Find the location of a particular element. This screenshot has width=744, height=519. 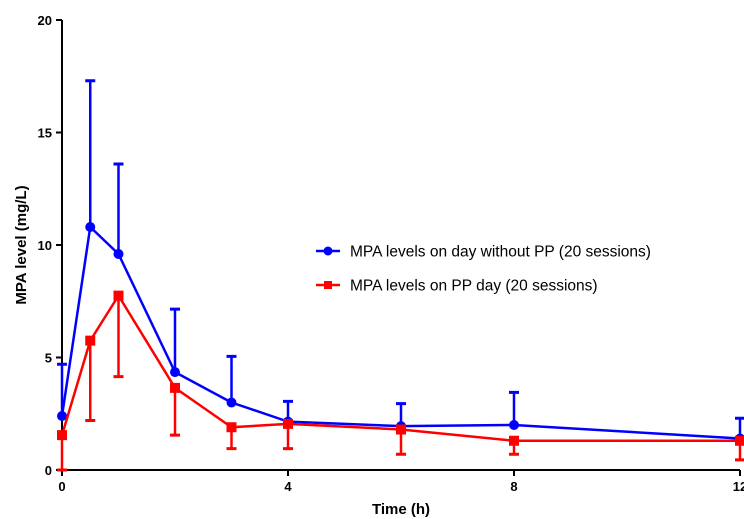

x-tick-label: 0 is located at coordinates (61, 486).